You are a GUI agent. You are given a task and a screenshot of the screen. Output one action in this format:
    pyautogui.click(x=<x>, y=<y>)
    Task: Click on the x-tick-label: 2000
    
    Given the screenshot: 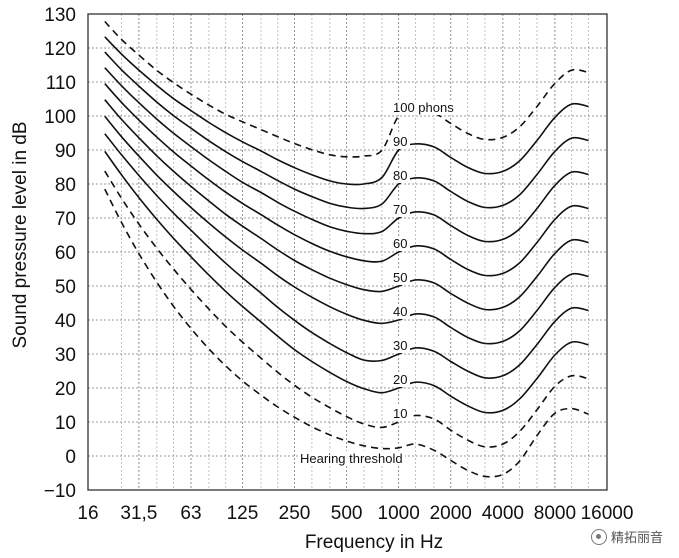 What is the action you would take?
    pyautogui.click(x=451, y=513)
    